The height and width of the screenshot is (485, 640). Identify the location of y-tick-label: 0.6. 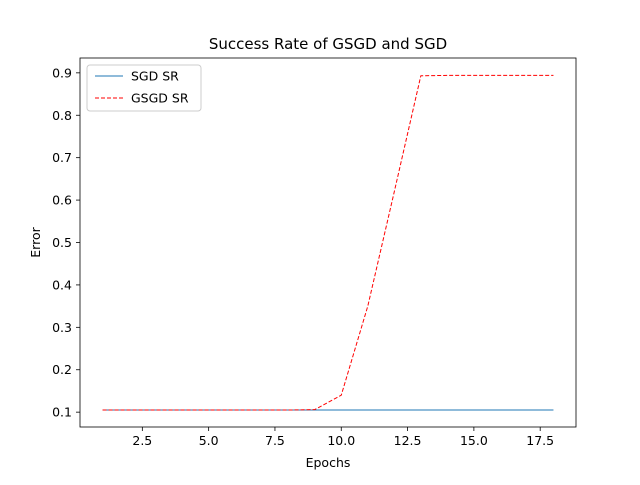
(62, 200).